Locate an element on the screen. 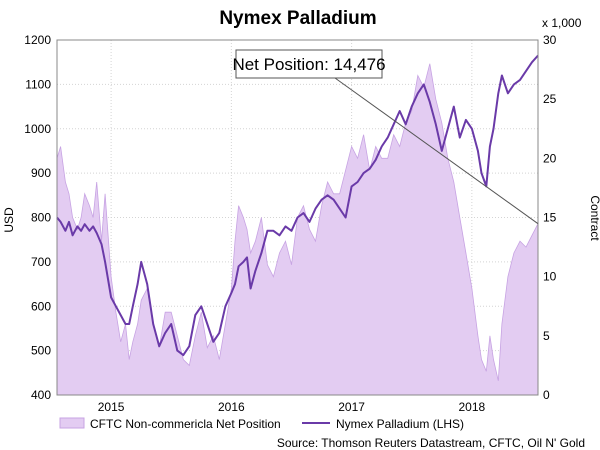  right-axis-tick-label: 10 is located at coordinates (550, 277).